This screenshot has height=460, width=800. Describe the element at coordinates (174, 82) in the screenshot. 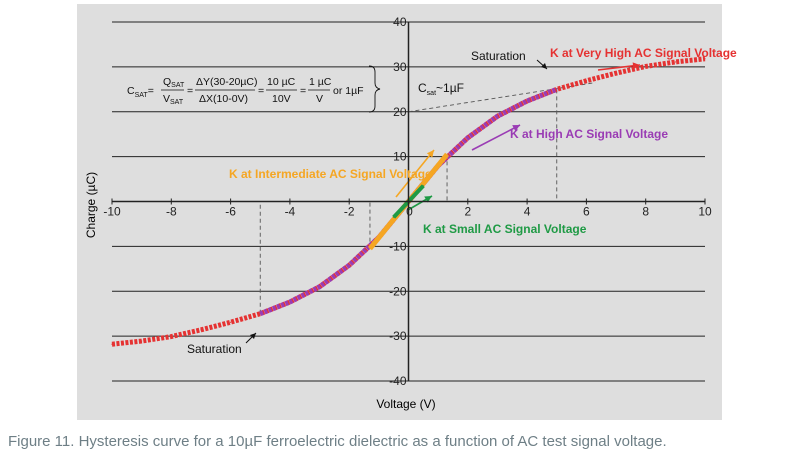

I see `svg-text: QSAT` at that location.